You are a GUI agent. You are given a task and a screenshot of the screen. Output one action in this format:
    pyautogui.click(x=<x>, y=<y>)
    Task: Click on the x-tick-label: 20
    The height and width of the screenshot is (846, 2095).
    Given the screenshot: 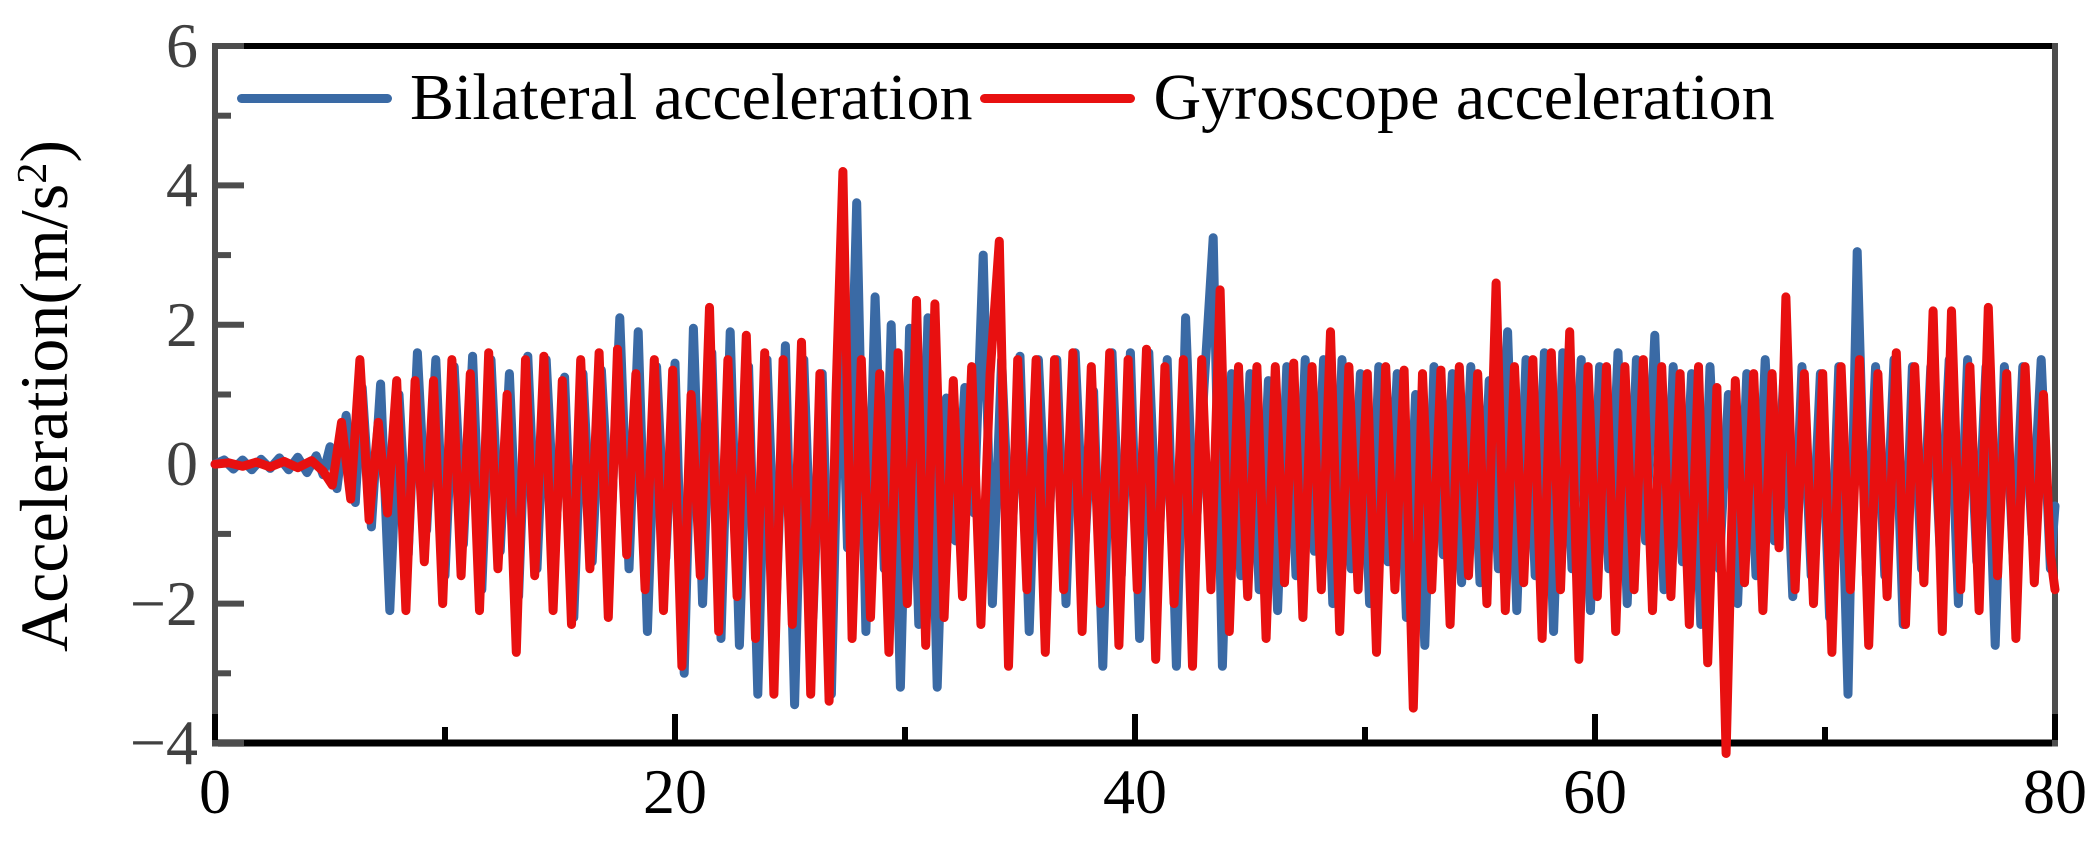 What is the action you would take?
    pyautogui.click(x=675, y=791)
    